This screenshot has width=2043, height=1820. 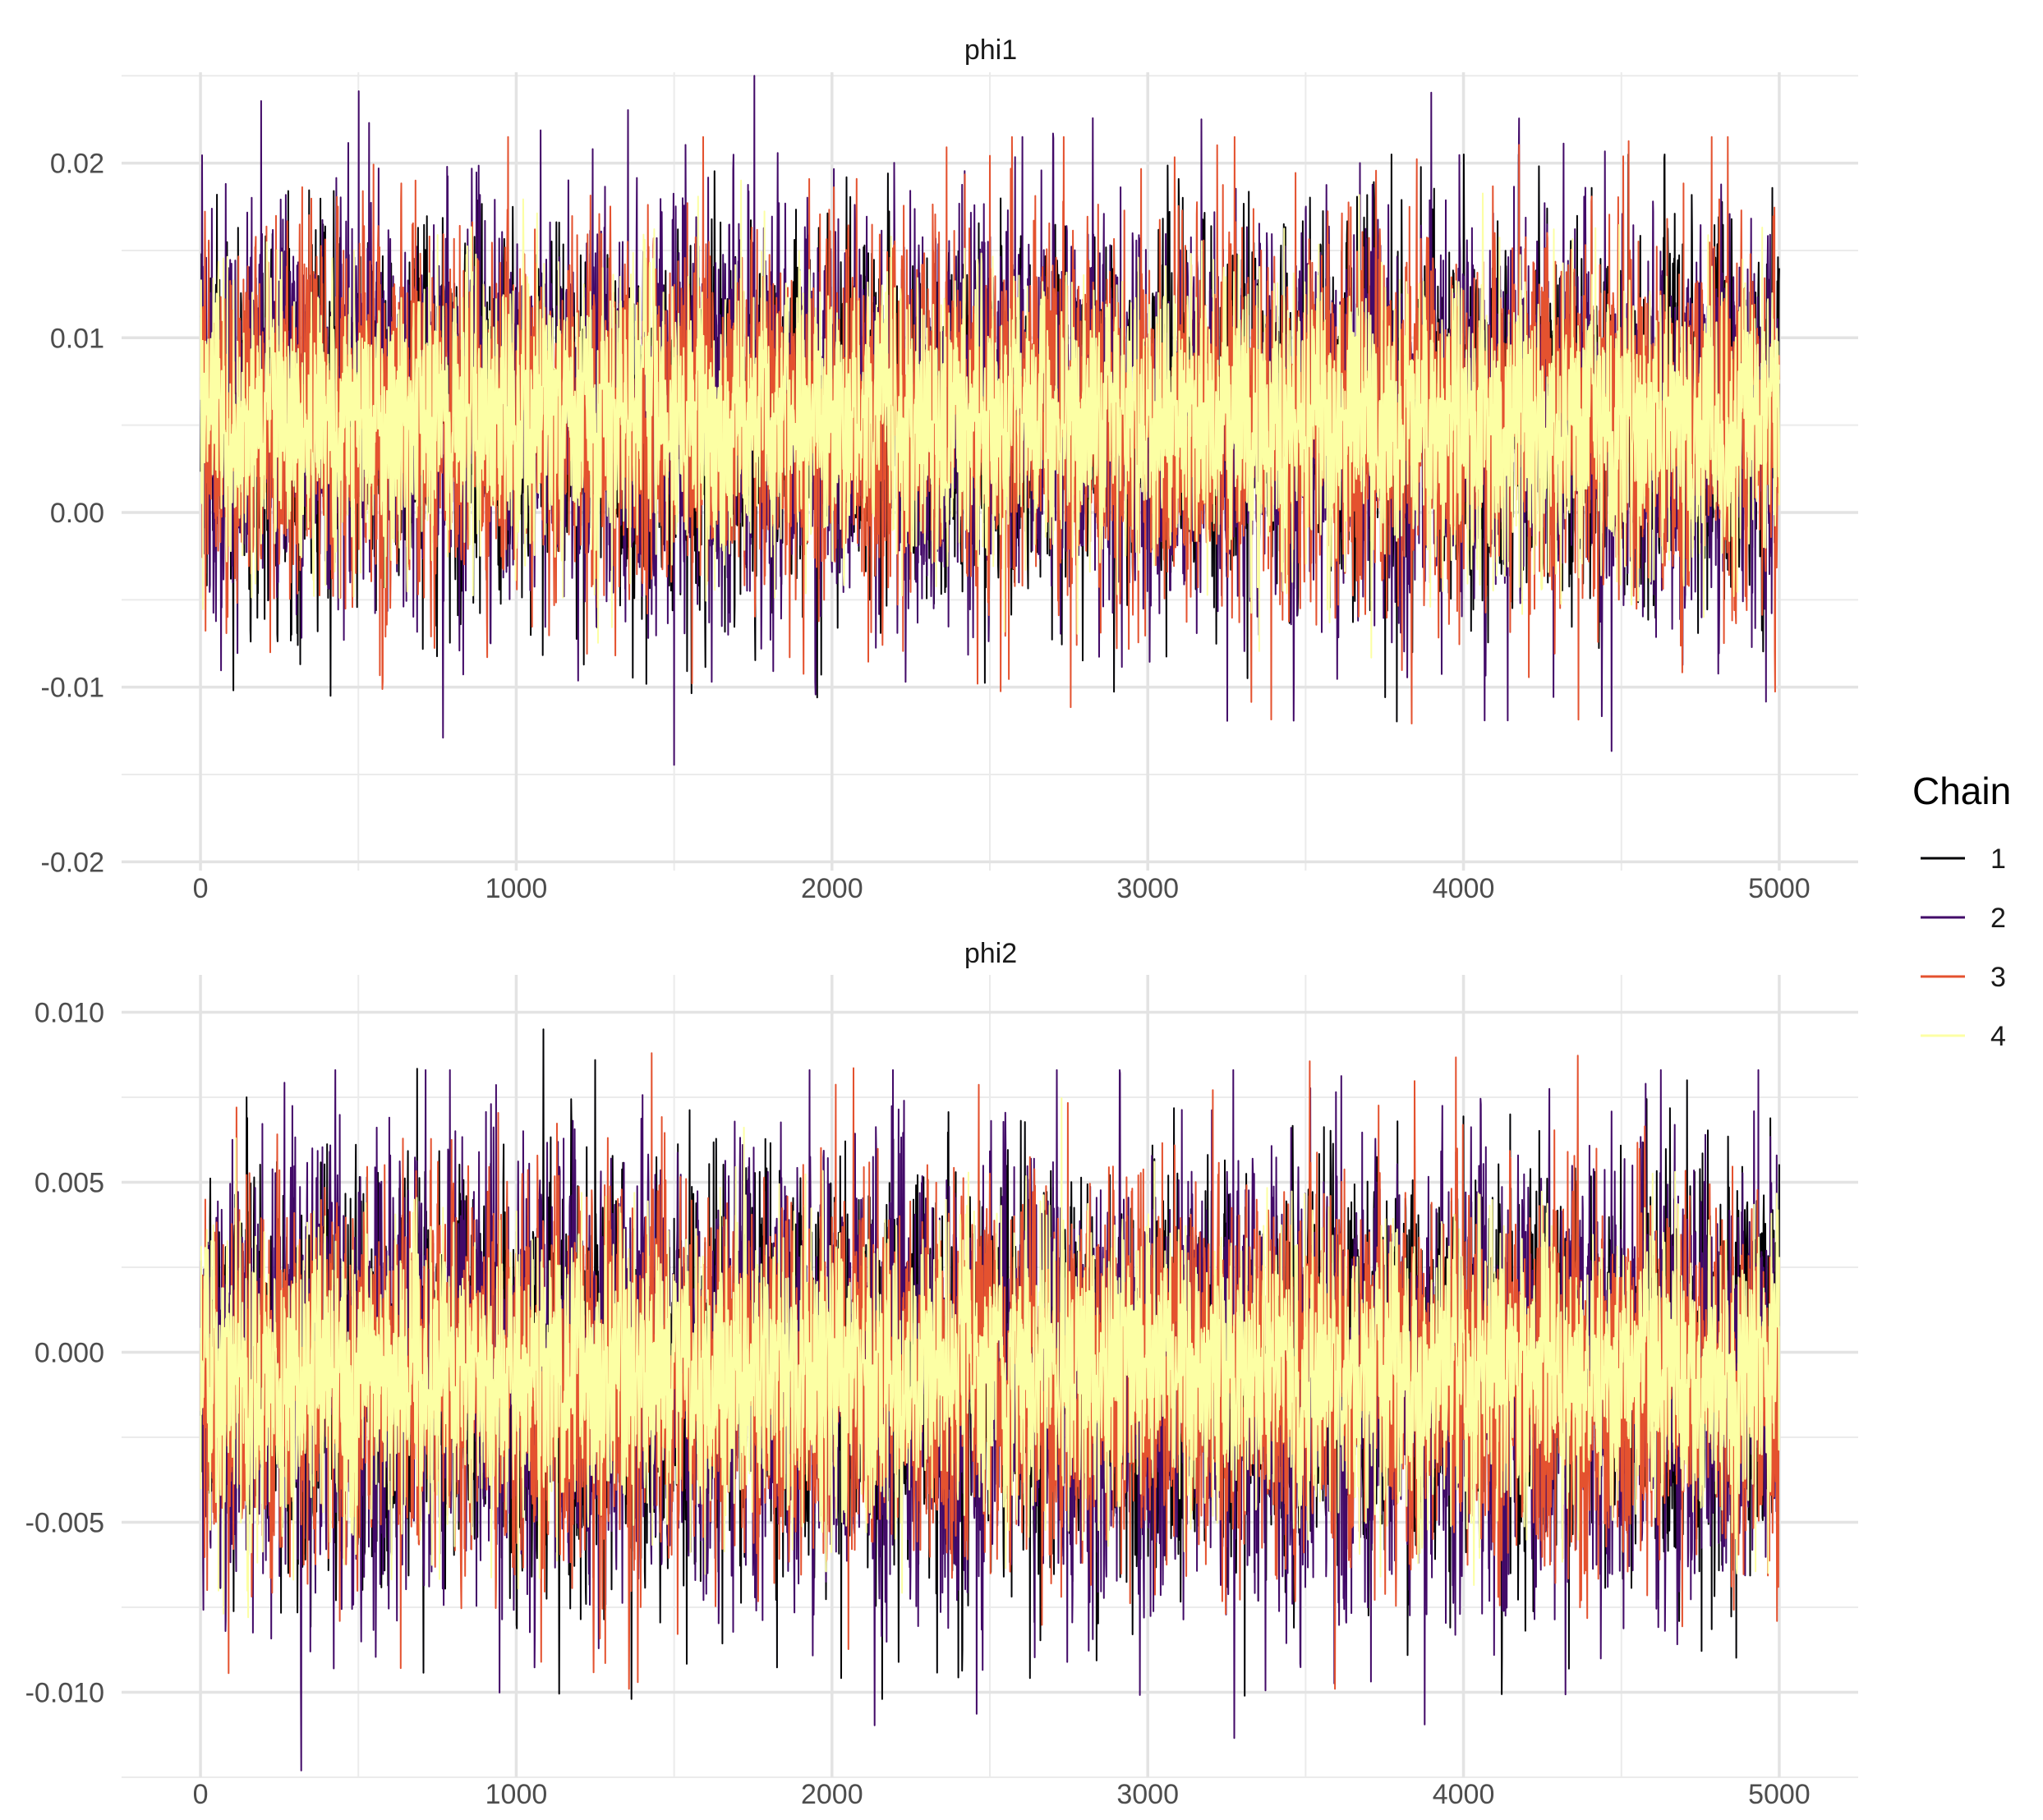 What do you see at coordinates (73, 688) in the screenshot?
I see `y-tick-label: -0.01` at bounding box center [73, 688].